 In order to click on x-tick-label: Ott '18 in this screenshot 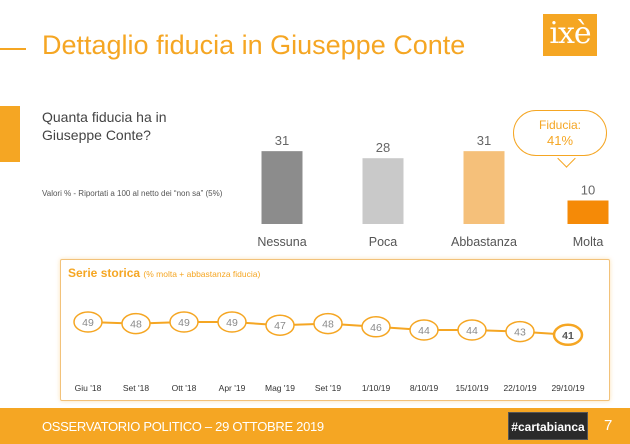, I will do `click(184, 388)`.